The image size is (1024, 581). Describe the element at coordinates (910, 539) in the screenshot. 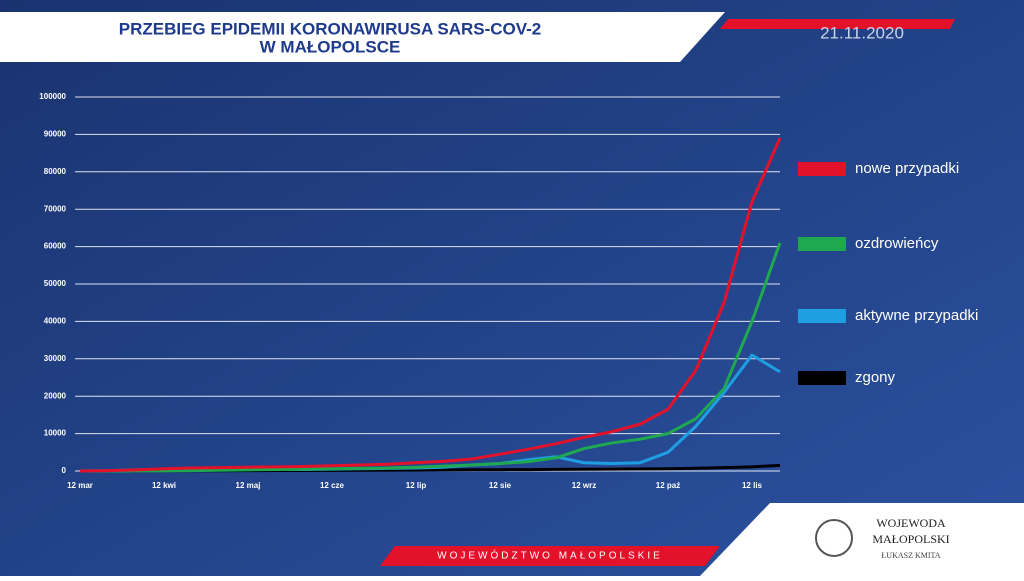

I see `logo-title: MAŁOPOLSKI` at that location.